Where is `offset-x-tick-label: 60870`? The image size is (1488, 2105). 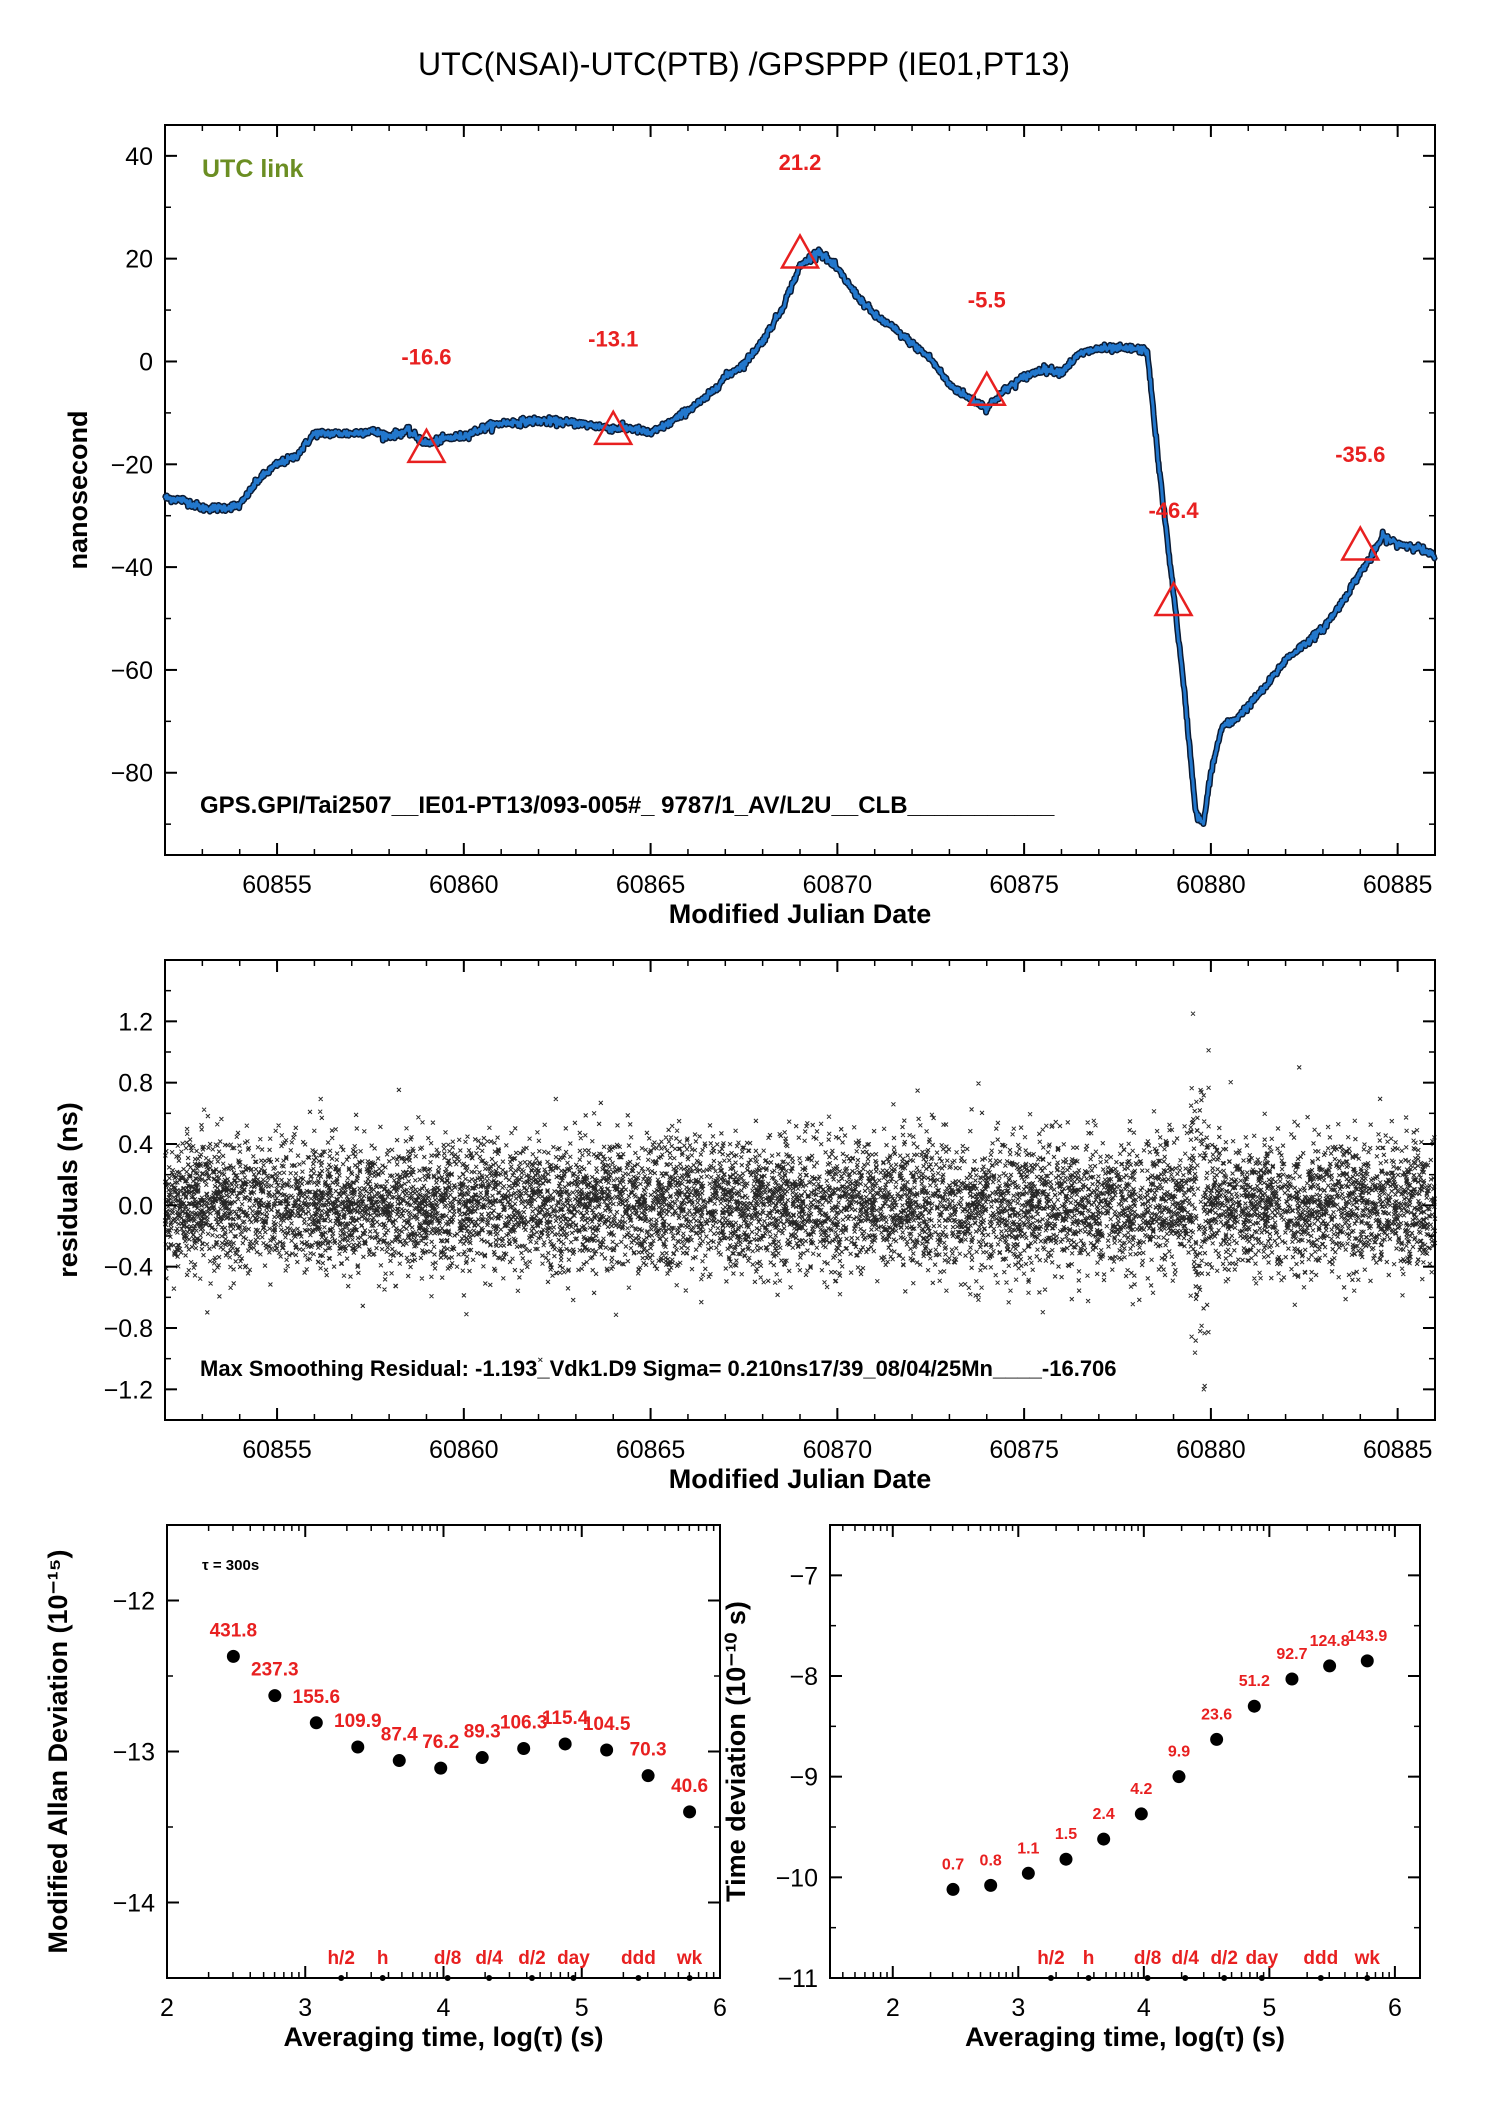 offset-x-tick-label: 60870 is located at coordinates (838, 885).